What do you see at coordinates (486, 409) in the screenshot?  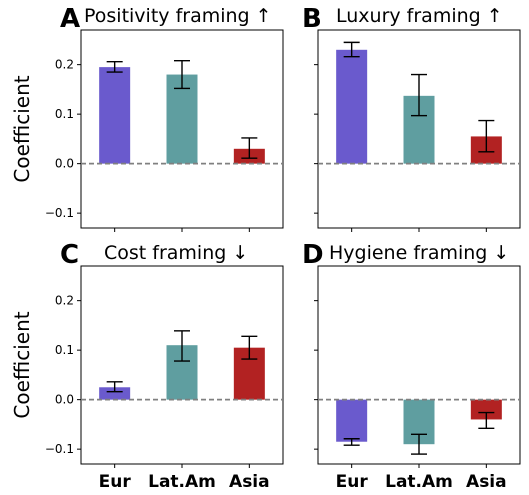 I see `bar-asia` at bounding box center [486, 409].